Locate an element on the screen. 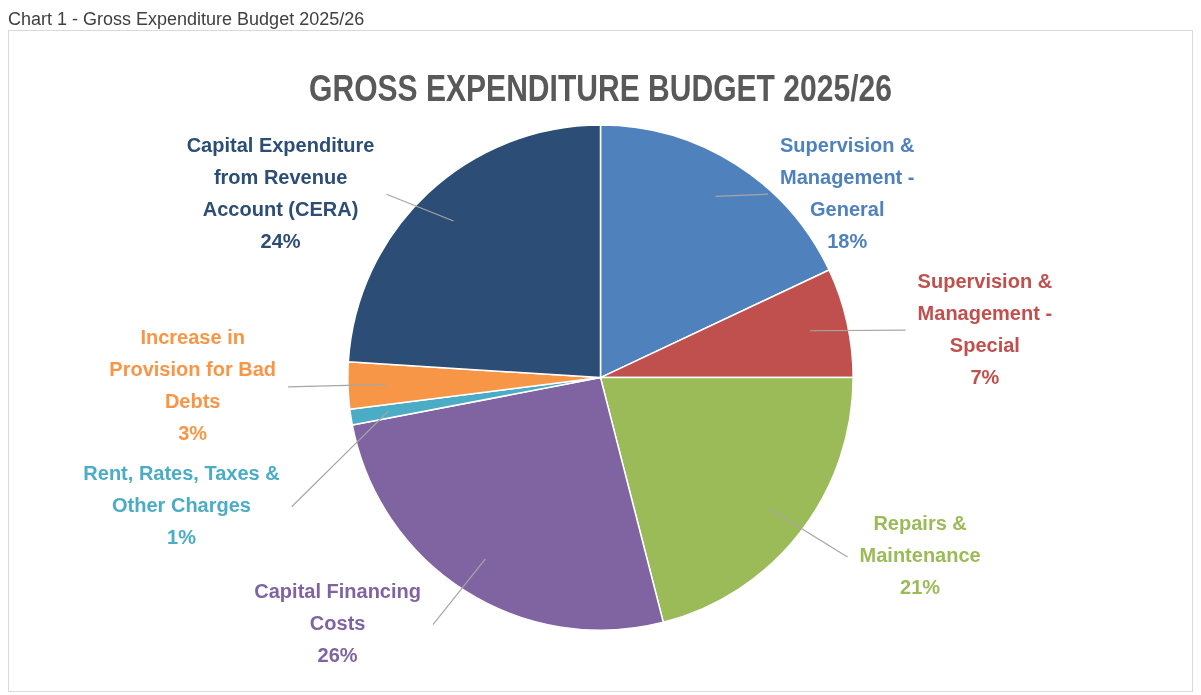 The width and height of the screenshot is (1201, 695). slice-label: Capital Expenditure from Revenue Account (CERA) is located at coordinates (280, 176).